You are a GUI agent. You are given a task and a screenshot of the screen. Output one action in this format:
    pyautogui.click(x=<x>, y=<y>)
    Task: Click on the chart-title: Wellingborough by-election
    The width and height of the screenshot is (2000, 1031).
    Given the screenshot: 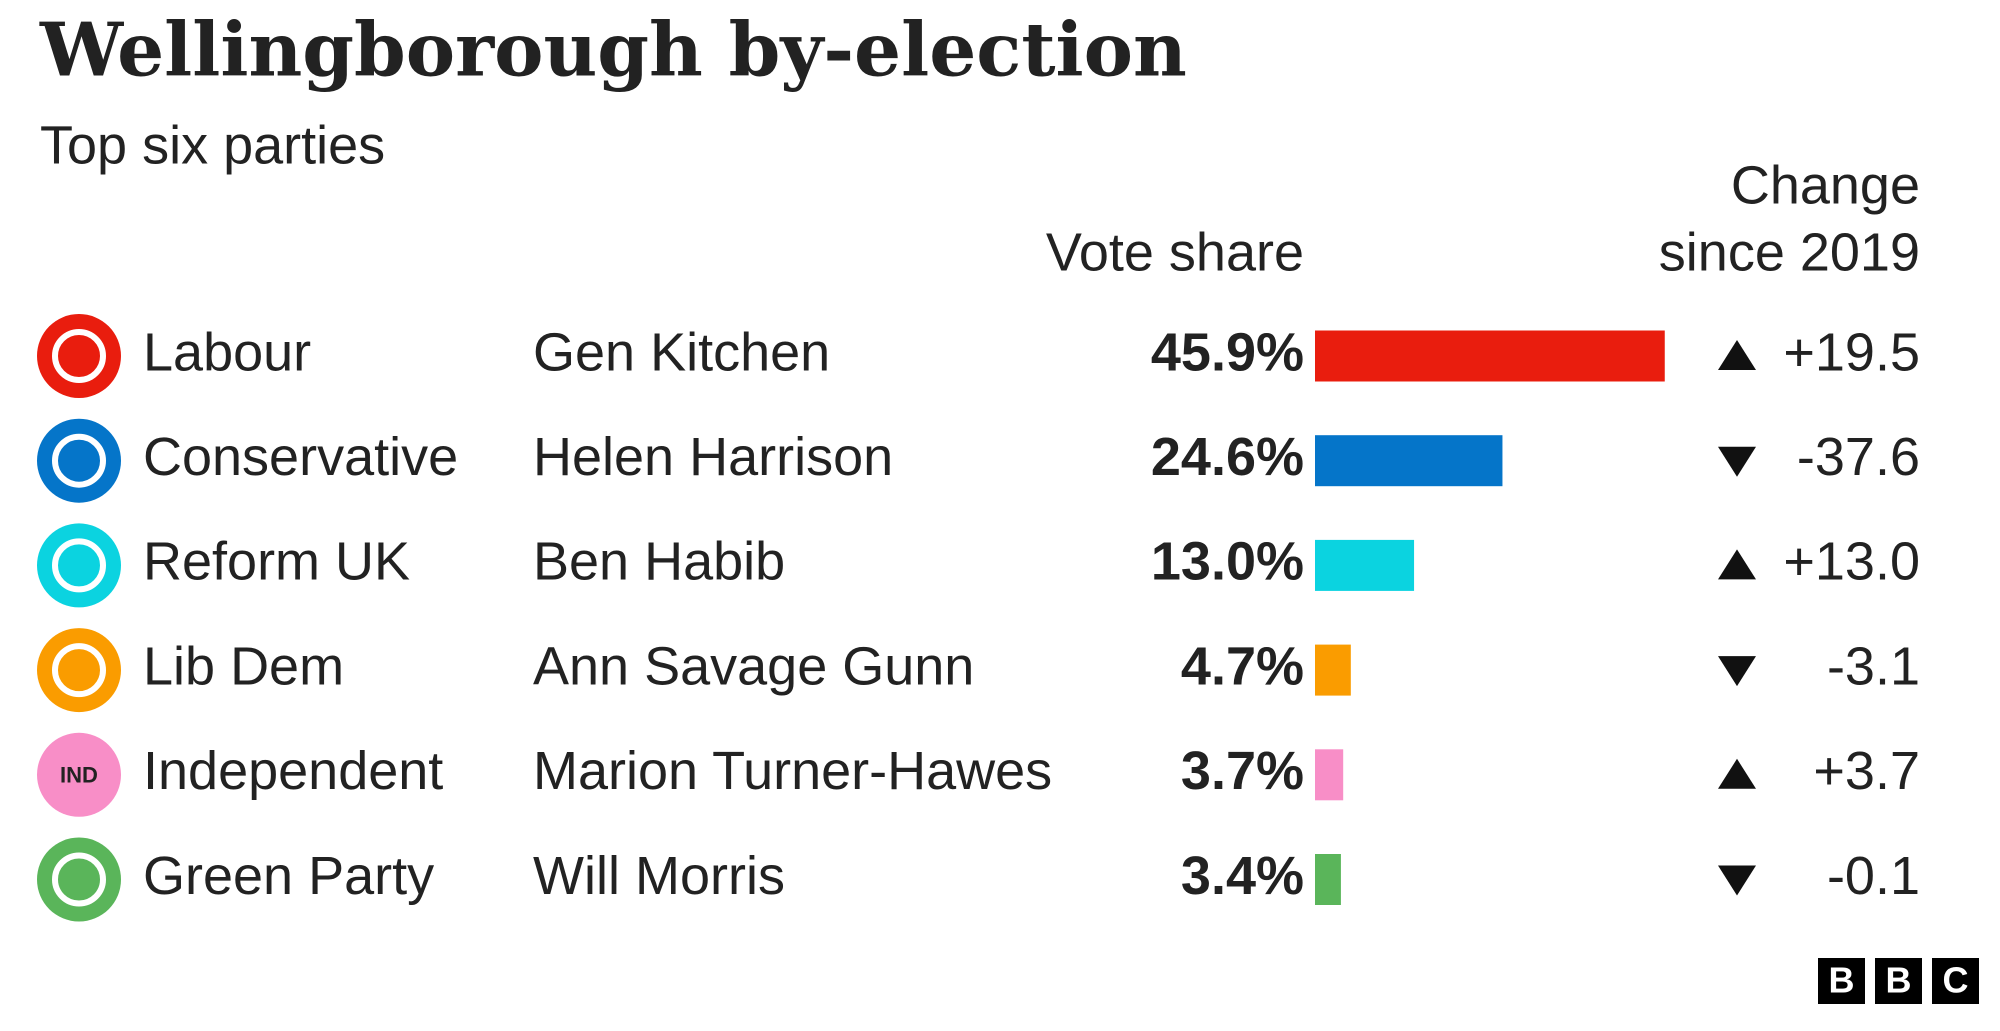 What is the action you would take?
    pyautogui.click(x=613, y=51)
    